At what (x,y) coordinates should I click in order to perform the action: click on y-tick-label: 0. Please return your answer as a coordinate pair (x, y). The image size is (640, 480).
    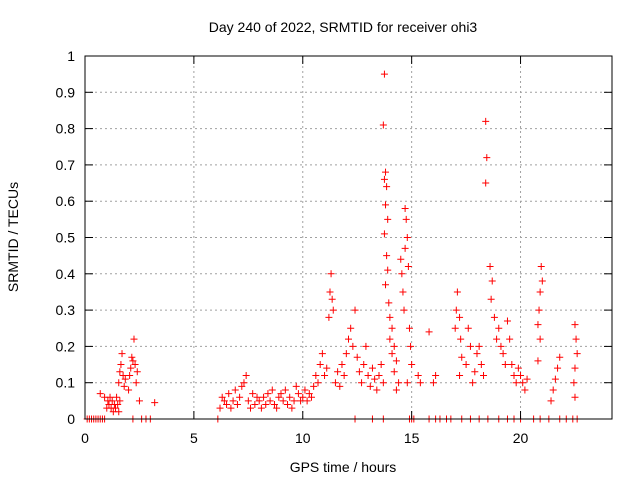
    Looking at the image, I should click on (71, 419).